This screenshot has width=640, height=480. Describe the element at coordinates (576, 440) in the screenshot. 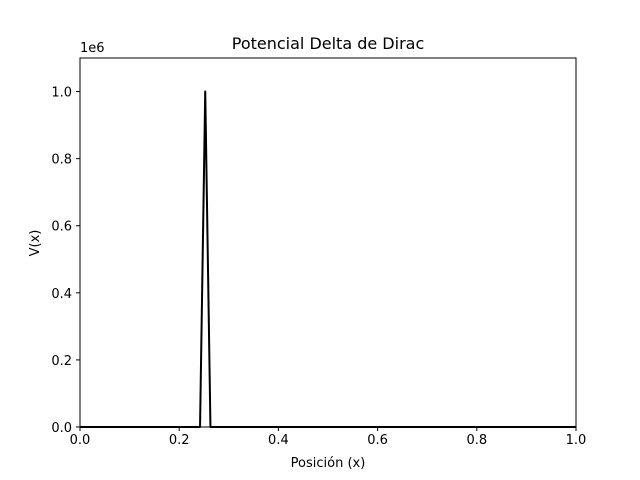

I see `x-tick-label: 1.0` at that location.